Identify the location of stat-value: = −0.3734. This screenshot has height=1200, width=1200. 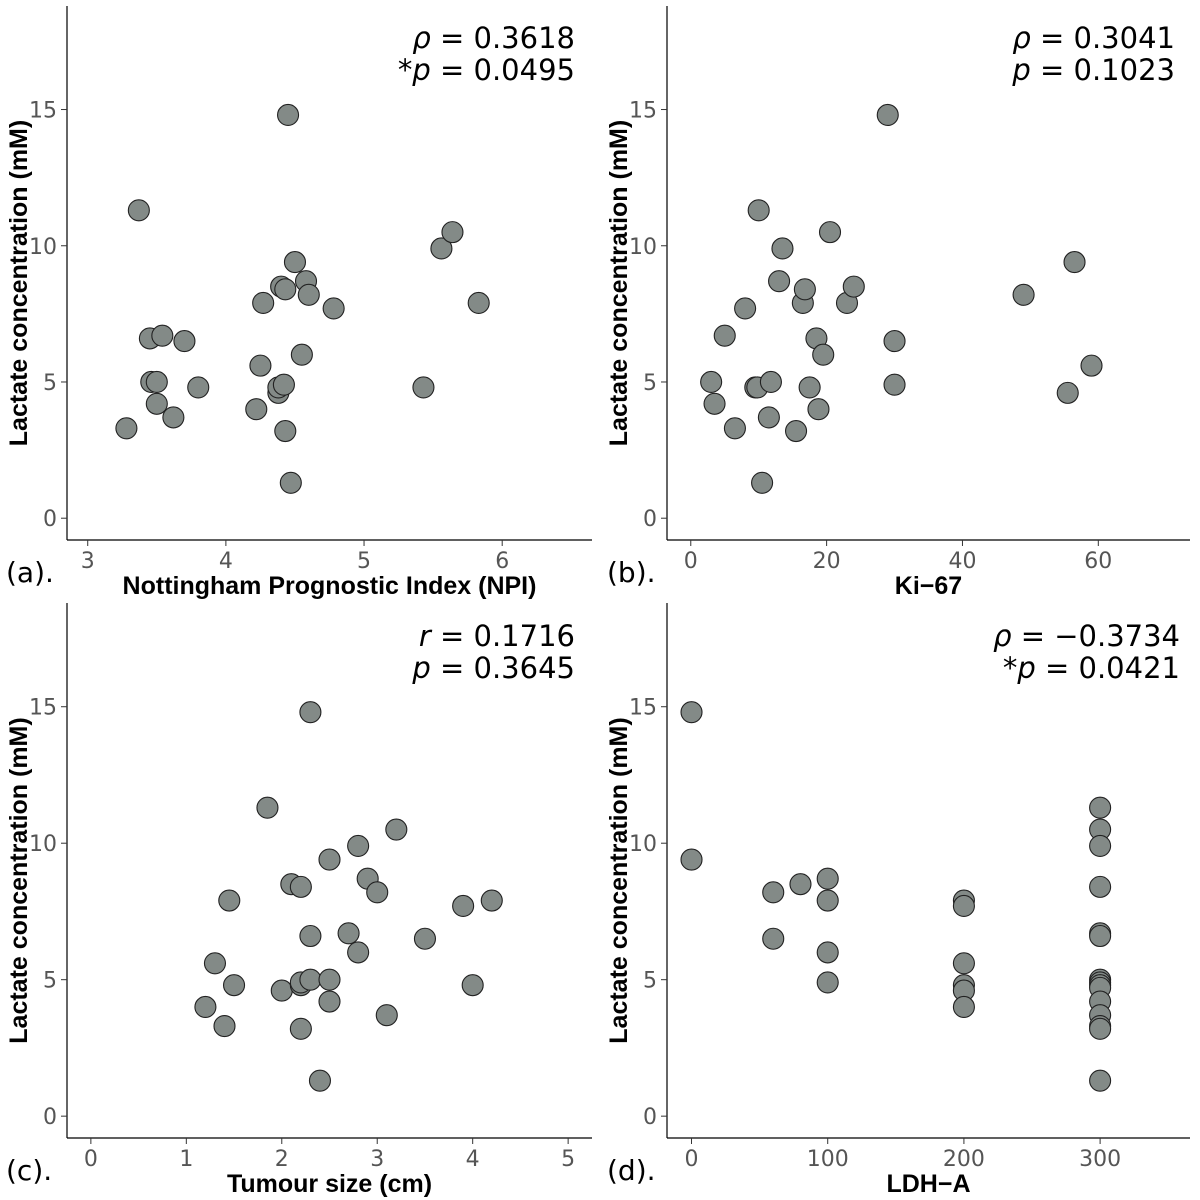
(1095, 636).